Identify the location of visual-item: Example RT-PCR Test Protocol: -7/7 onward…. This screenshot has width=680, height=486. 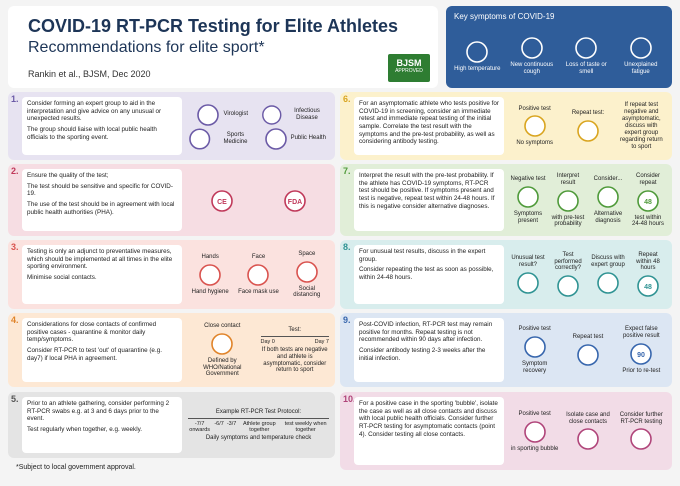
(258, 425).